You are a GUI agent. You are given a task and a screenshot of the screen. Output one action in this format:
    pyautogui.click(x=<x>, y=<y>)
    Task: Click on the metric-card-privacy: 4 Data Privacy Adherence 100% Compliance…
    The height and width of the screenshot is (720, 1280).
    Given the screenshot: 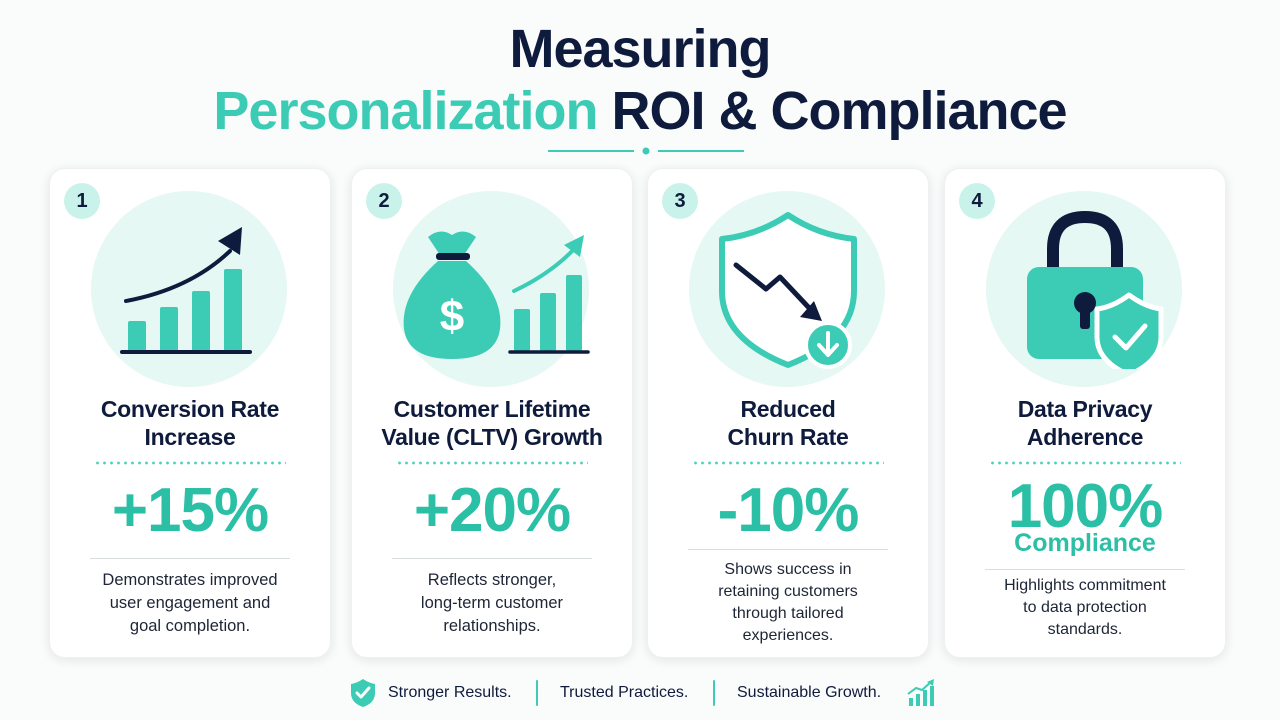 What is the action you would take?
    pyautogui.click(x=1085, y=413)
    